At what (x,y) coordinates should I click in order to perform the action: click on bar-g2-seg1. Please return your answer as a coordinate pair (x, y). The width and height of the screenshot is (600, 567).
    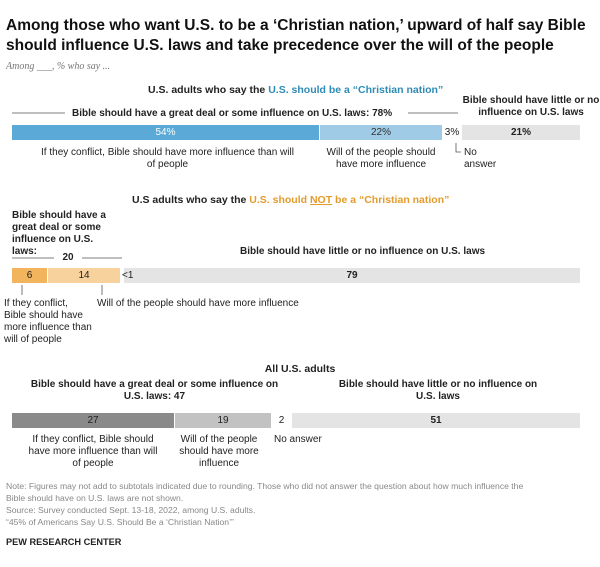
    Looking at the image, I should click on (29, 275).